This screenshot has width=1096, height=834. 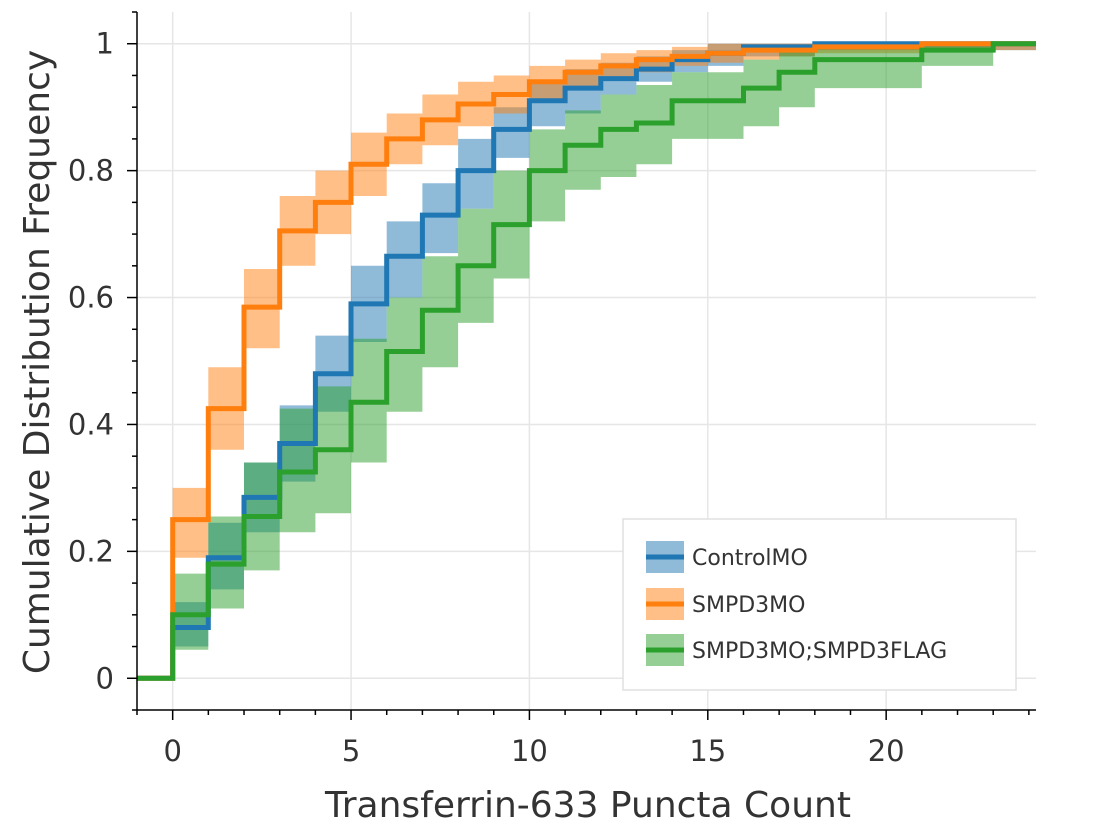 What do you see at coordinates (587, 805) in the screenshot?
I see `x-axis-label: Transferrin-633 Puncta Count` at bounding box center [587, 805].